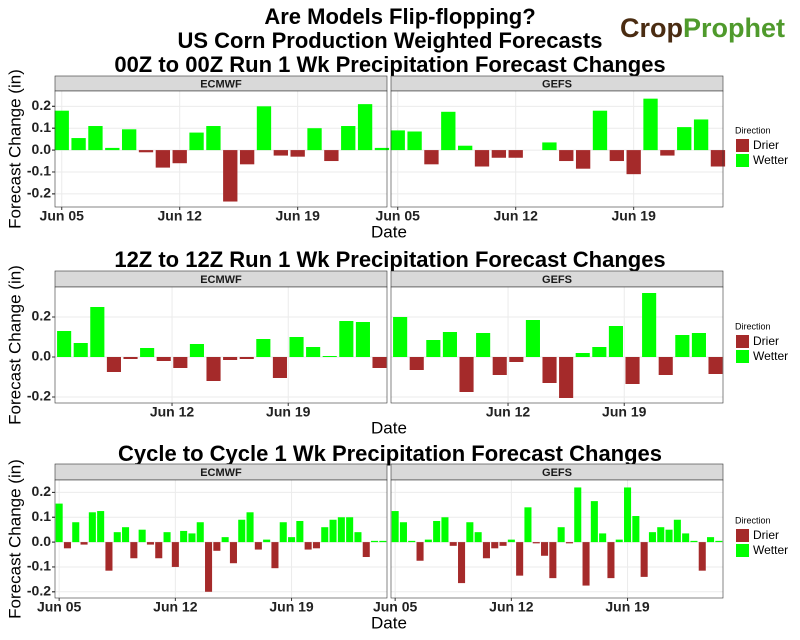 This screenshot has height=640, width=800. I want to click on y-tick-label: 0.2, so click(42, 491).